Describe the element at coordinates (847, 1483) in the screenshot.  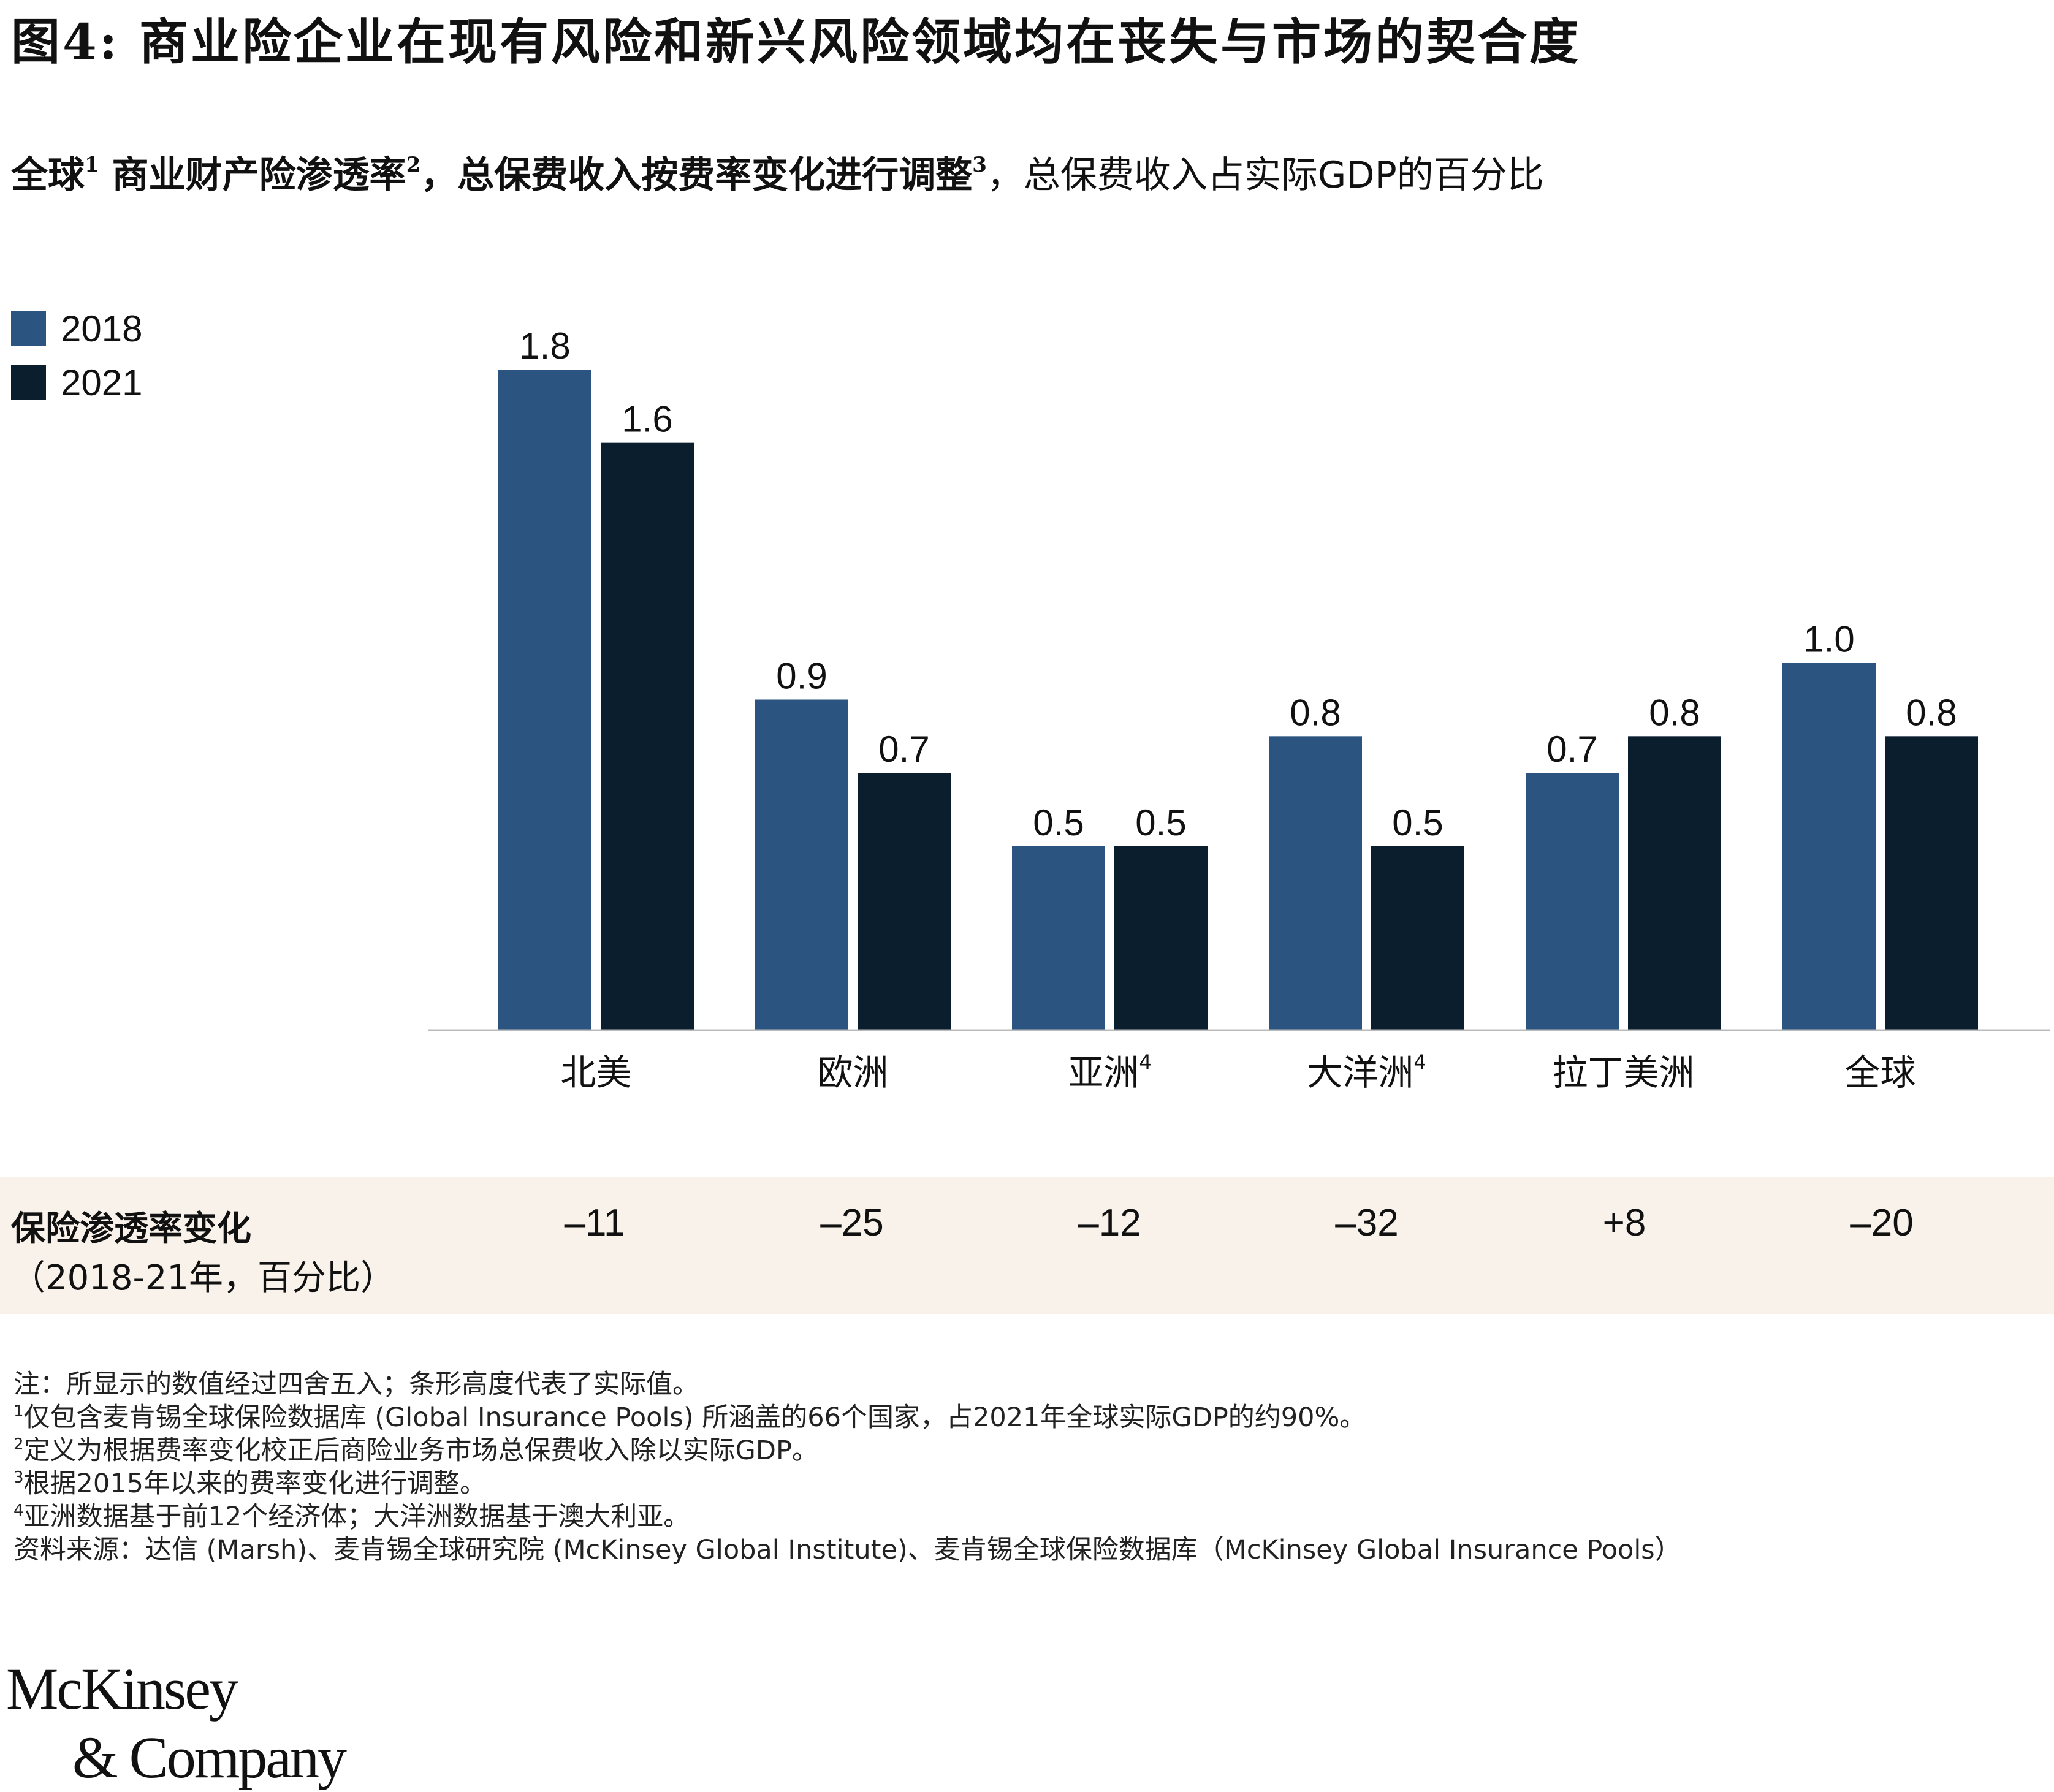
I see `footnote-3: 3根据2015年以来的费率变化进行调整。` at that location.